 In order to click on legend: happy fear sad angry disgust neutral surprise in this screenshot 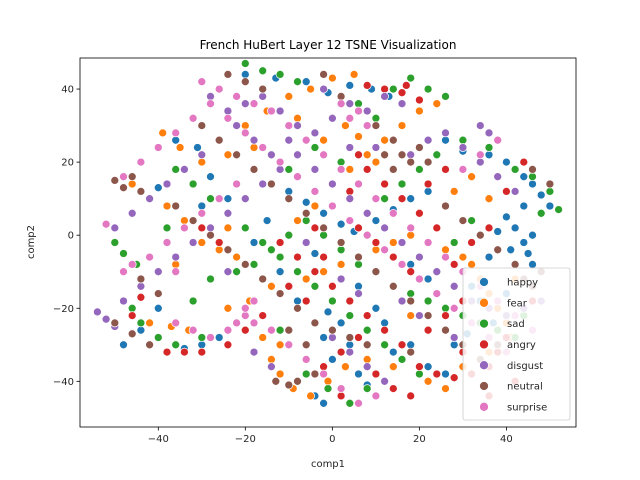, I will do `click(516, 344)`.